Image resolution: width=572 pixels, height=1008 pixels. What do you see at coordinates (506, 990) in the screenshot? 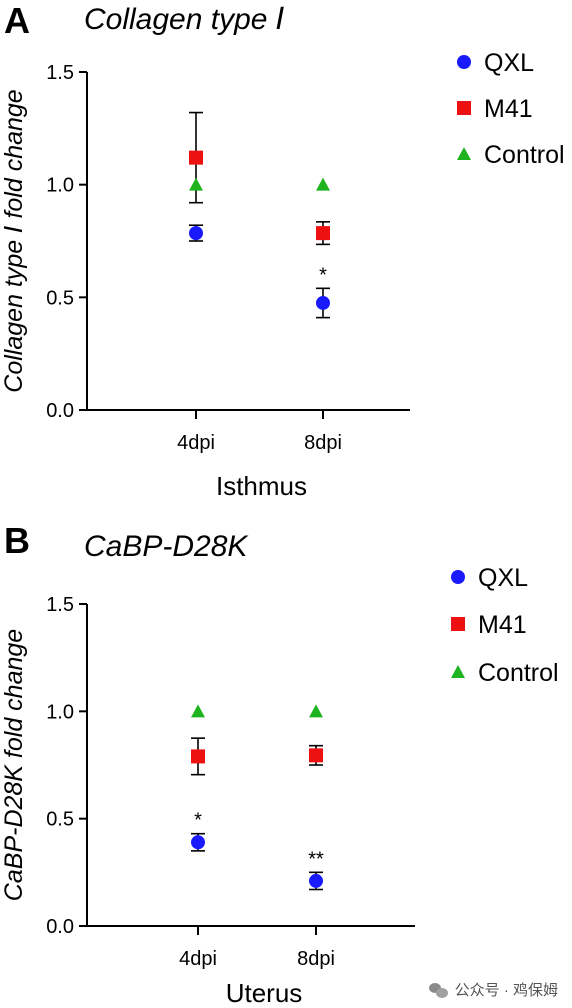
I see `watermark-text: 公众号 · 鸡保姆` at bounding box center [506, 990].